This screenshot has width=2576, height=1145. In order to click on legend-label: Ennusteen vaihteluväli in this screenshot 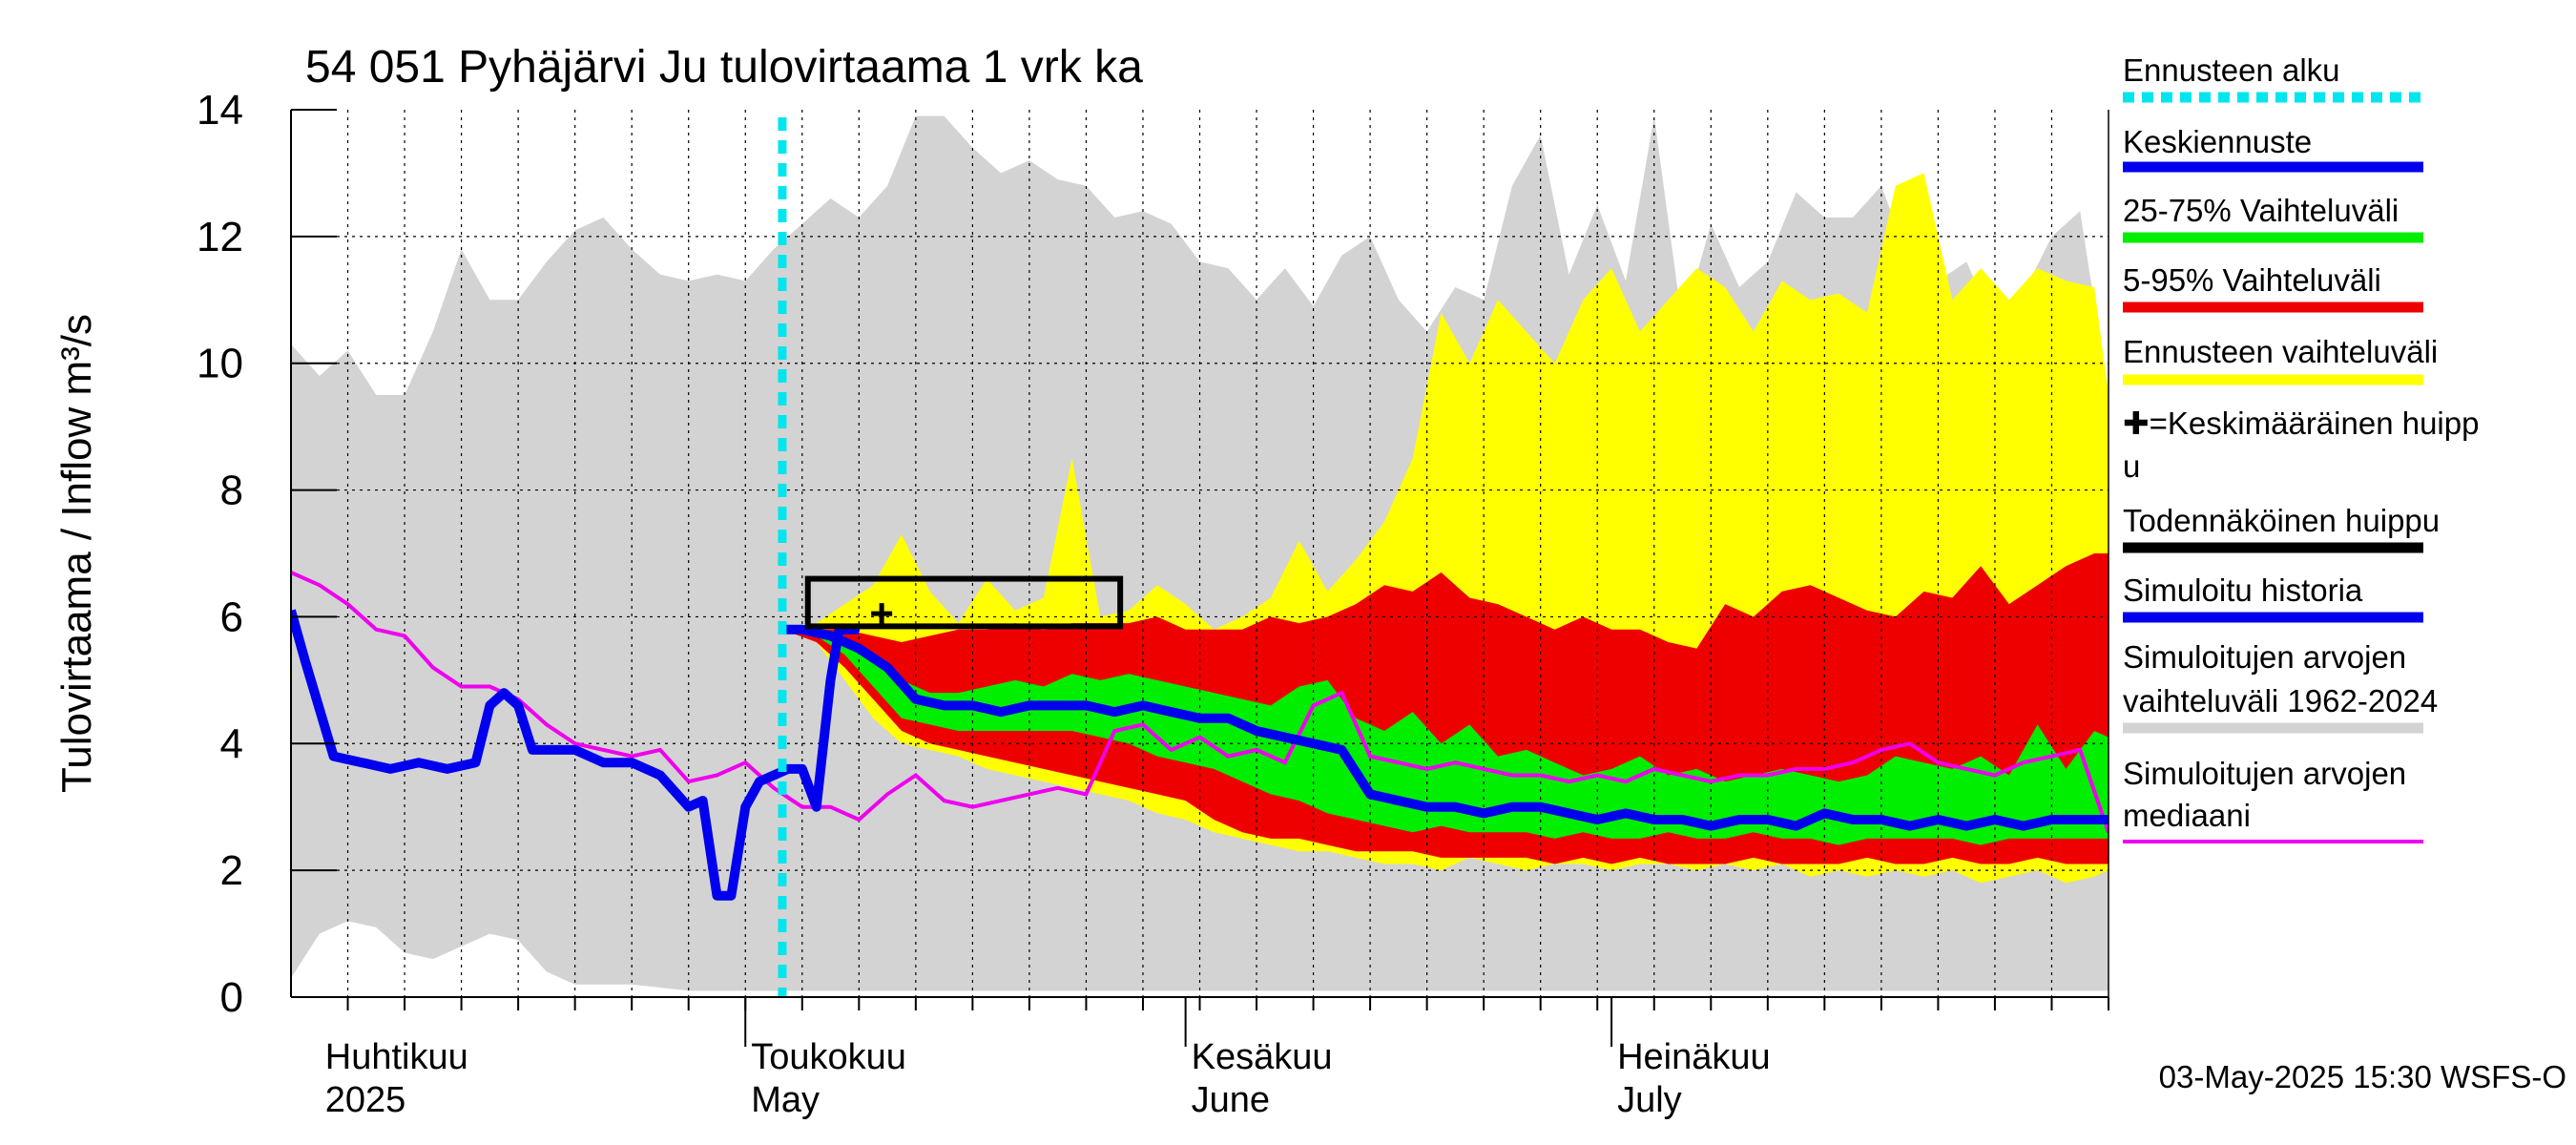, I will do `click(2280, 351)`.